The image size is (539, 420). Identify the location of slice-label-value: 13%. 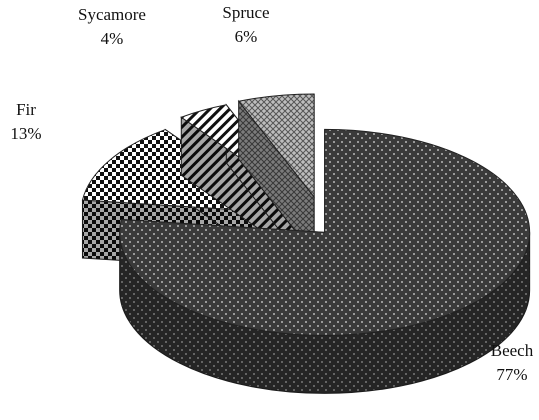
(25, 133).